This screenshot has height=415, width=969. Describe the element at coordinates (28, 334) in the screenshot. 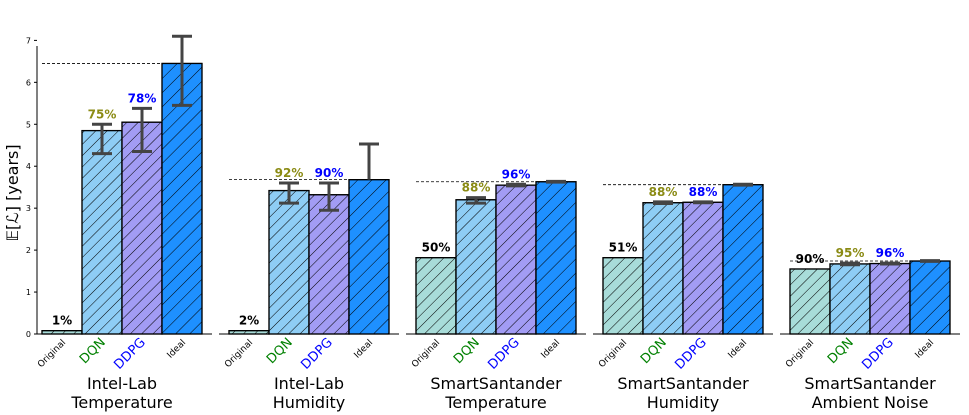

I see `y-tick-label: 0` at that location.